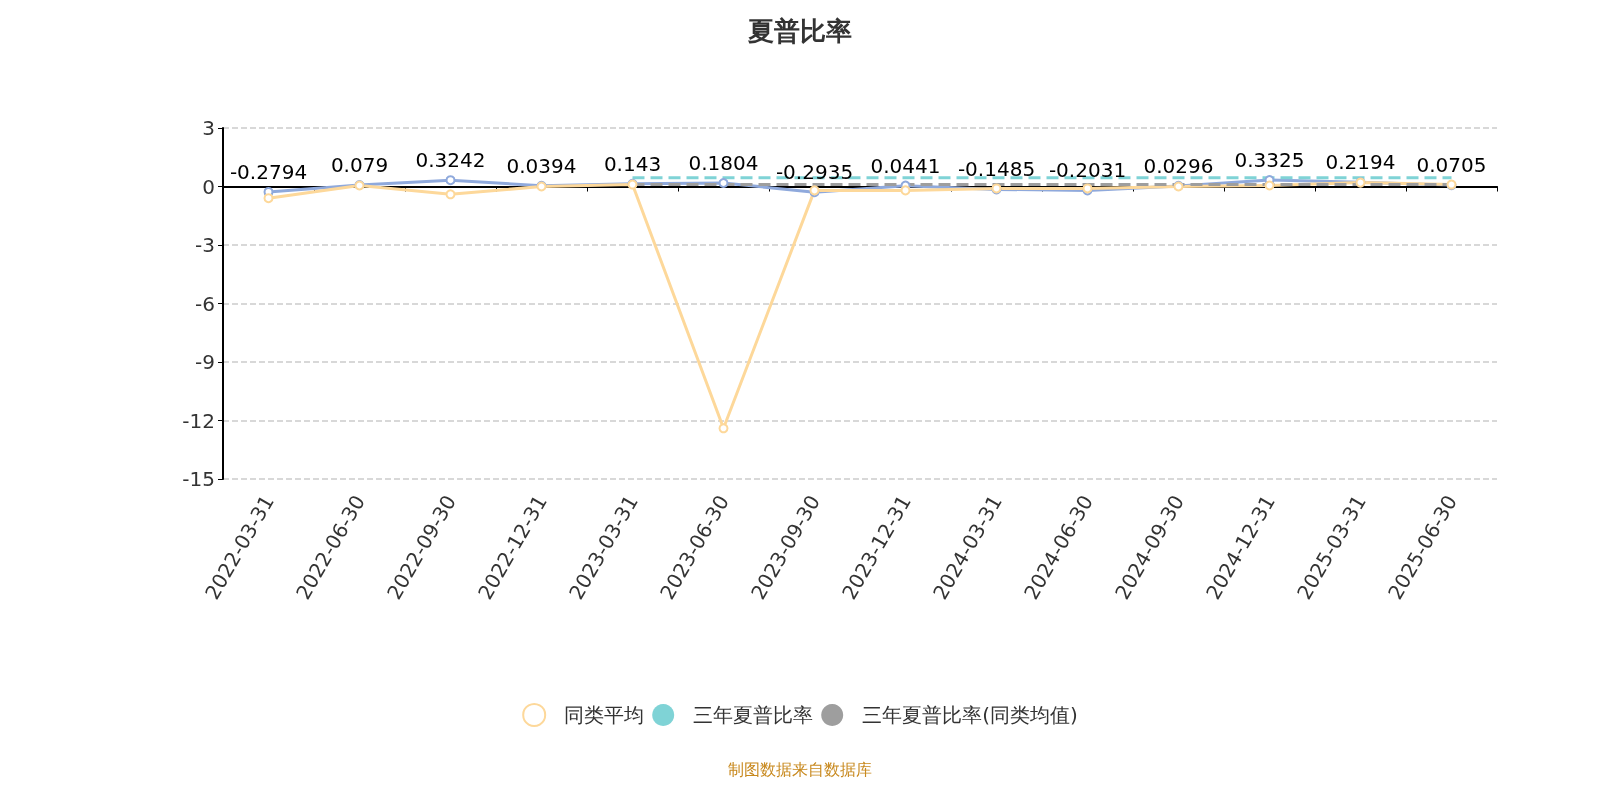 Image resolution: width=1600 pixels, height=800 pixels. What do you see at coordinates (205, 362) in the screenshot?
I see `y-tick-label: -9` at bounding box center [205, 362].